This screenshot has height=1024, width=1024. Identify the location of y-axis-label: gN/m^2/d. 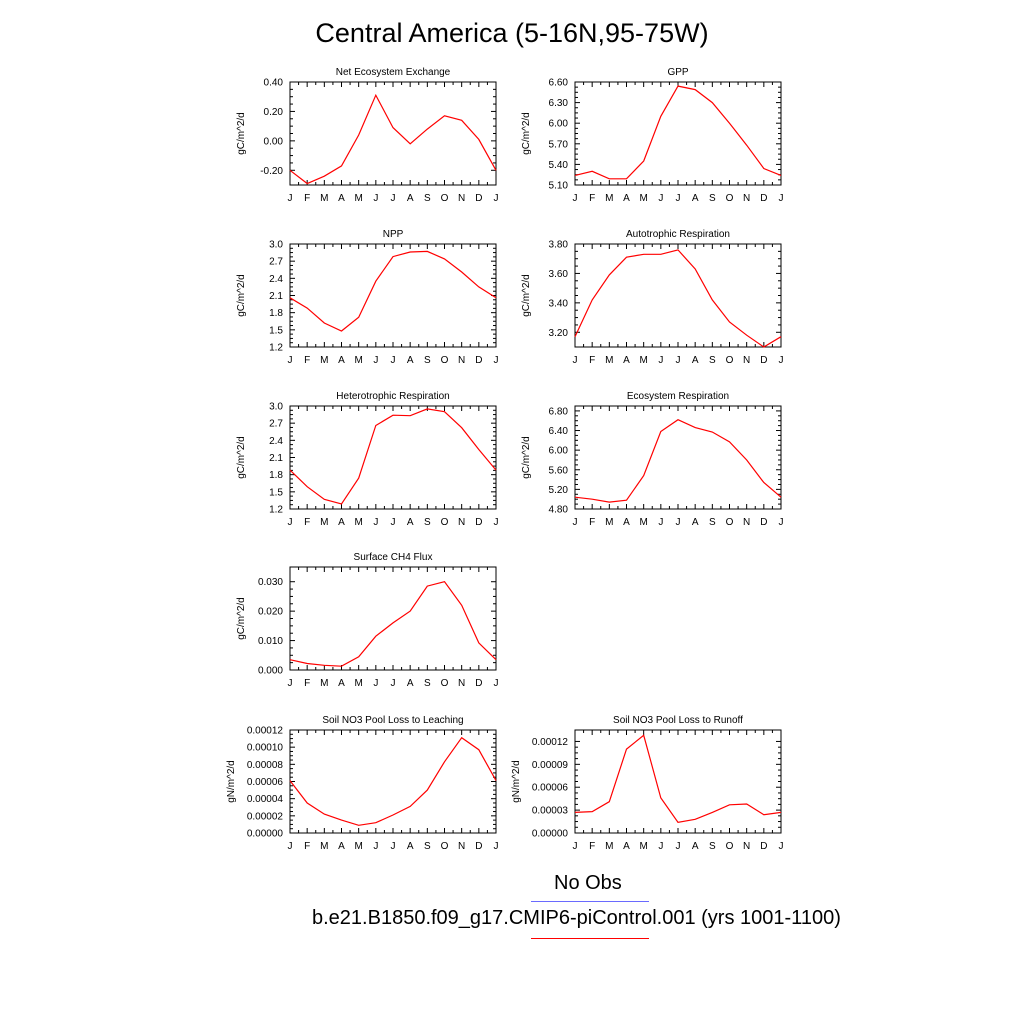
(516, 781).